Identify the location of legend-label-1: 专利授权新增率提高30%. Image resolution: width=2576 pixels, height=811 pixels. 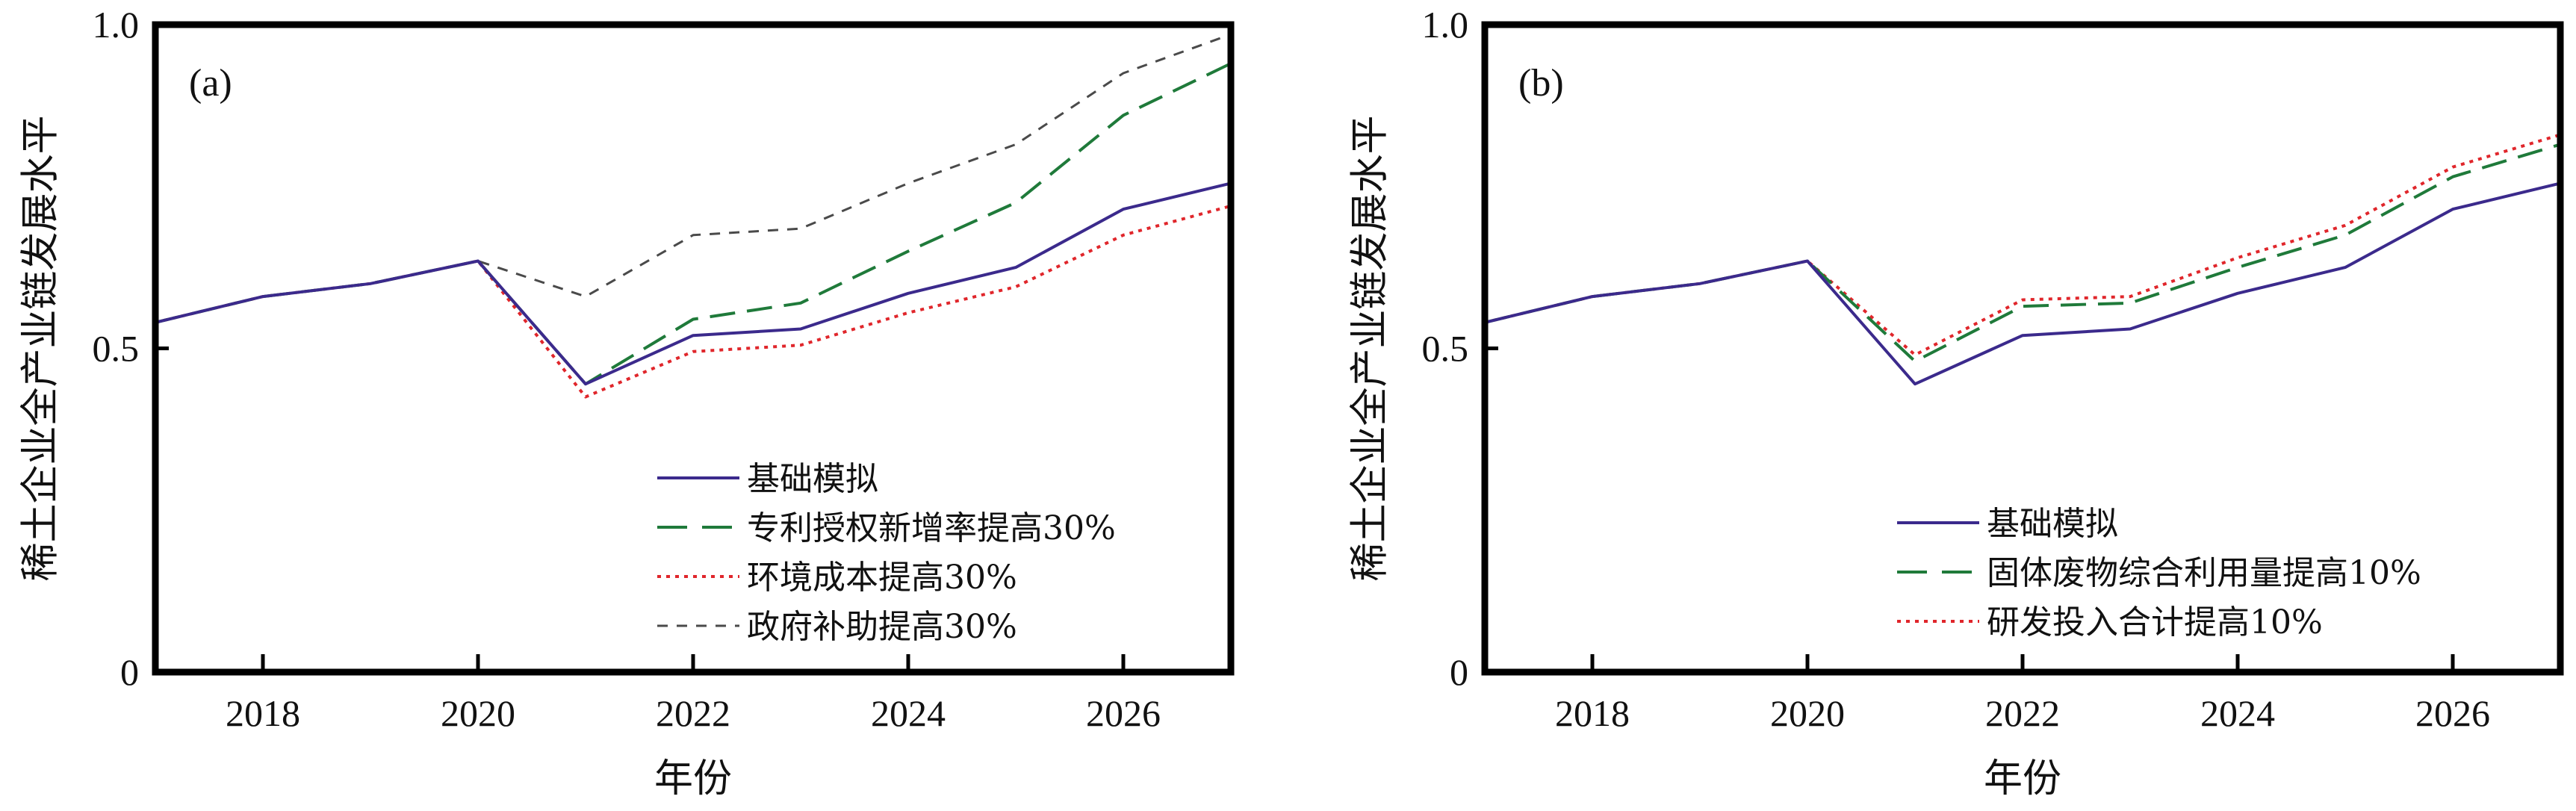
(932, 528).